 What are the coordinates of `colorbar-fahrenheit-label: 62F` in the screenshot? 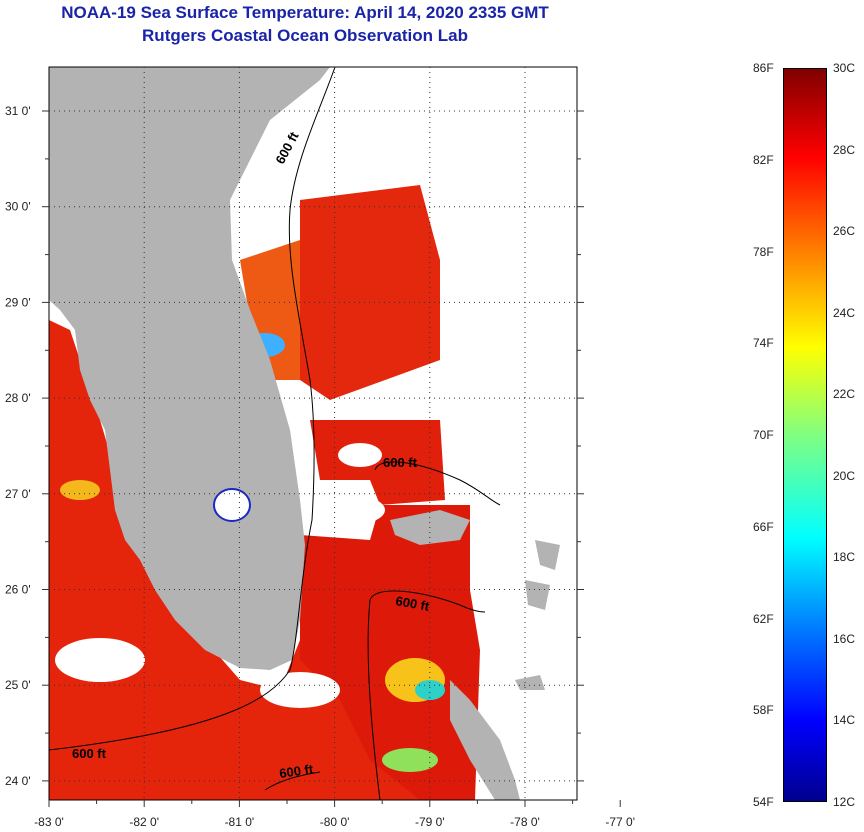 It's located at (763, 618).